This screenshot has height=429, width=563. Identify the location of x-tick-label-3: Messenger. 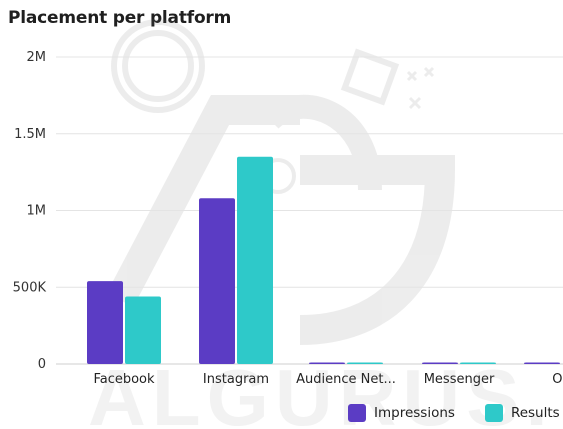
(459, 379).